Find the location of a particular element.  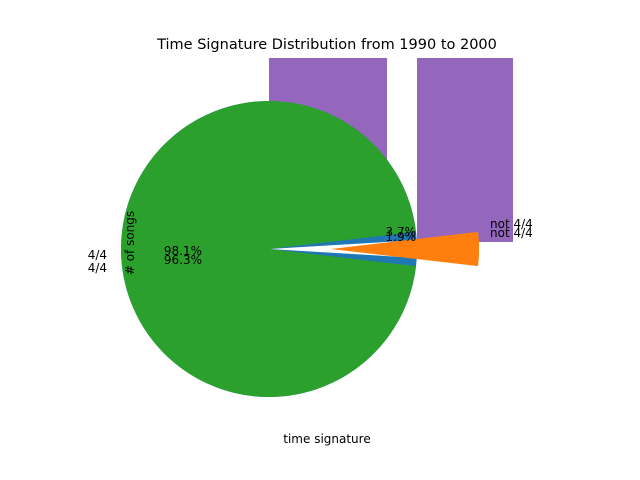

pie-outer-pct-not-4-4: 1.9% is located at coordinates (401, 237).